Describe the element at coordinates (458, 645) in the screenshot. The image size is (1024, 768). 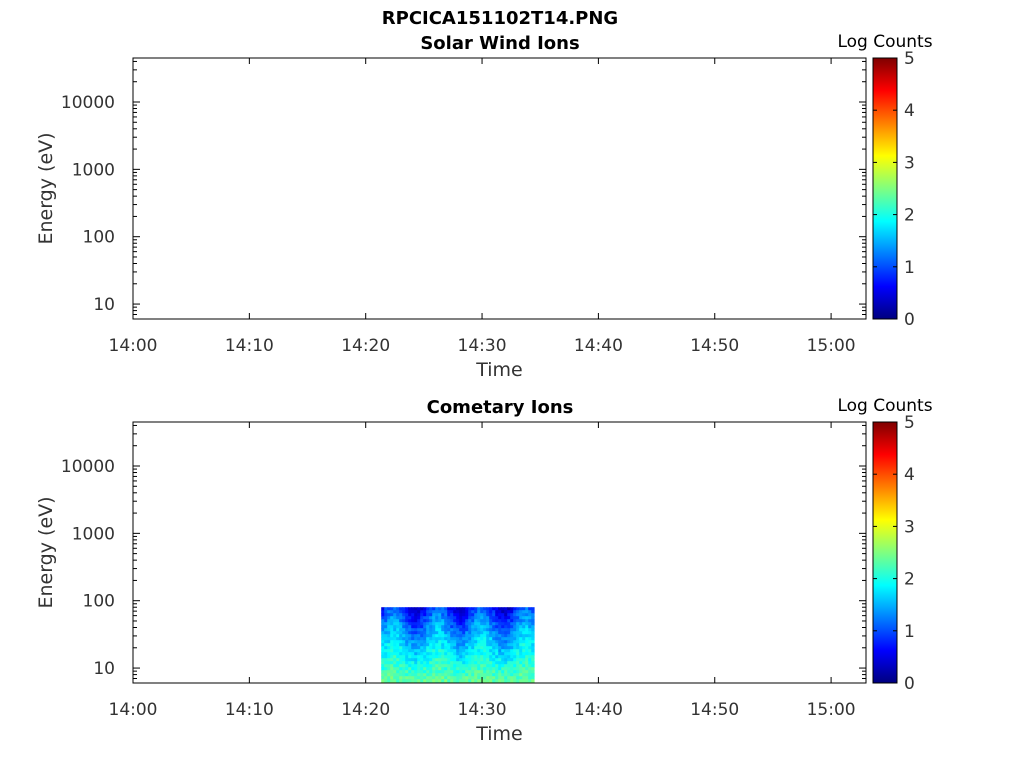
I see `spectrogram-cells` at that location.